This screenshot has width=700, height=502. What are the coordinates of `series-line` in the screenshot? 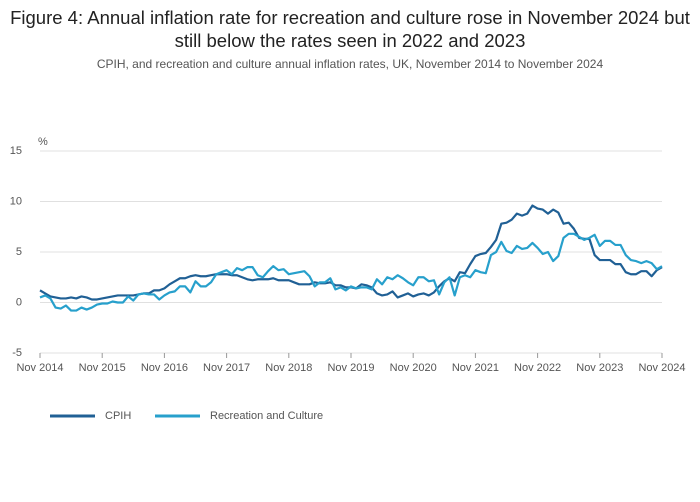 It's located at (351, 272).